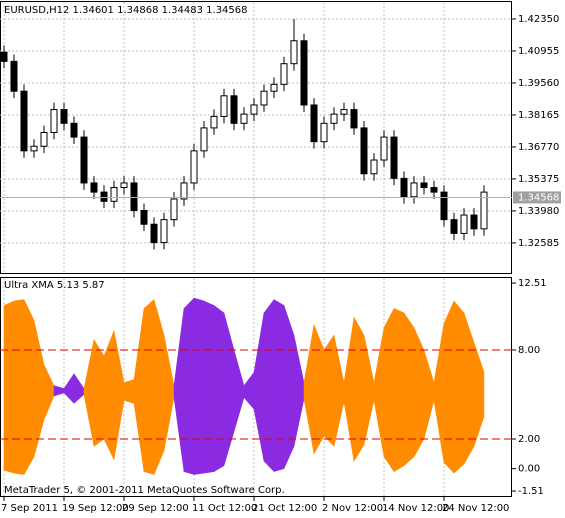 This screenshot has height=518, width=565. I want to click on time-label: 29 Sep 12:00, so click(155, 508).